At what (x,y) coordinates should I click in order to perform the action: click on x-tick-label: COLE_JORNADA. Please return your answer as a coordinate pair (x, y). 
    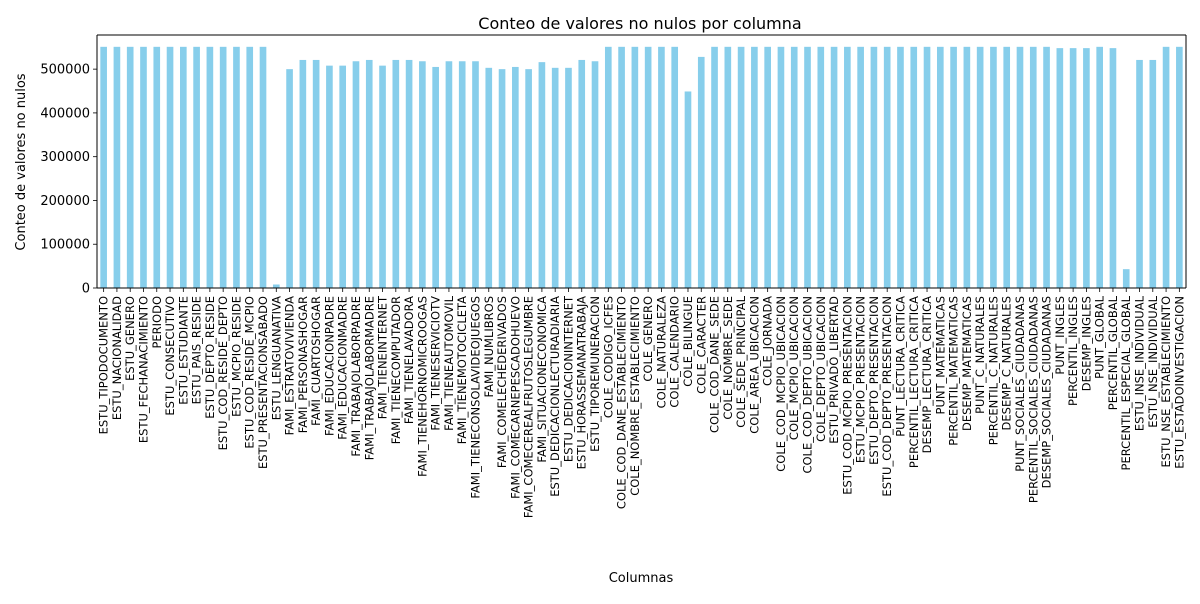
    Looking at the image, I should click on (768, 341).